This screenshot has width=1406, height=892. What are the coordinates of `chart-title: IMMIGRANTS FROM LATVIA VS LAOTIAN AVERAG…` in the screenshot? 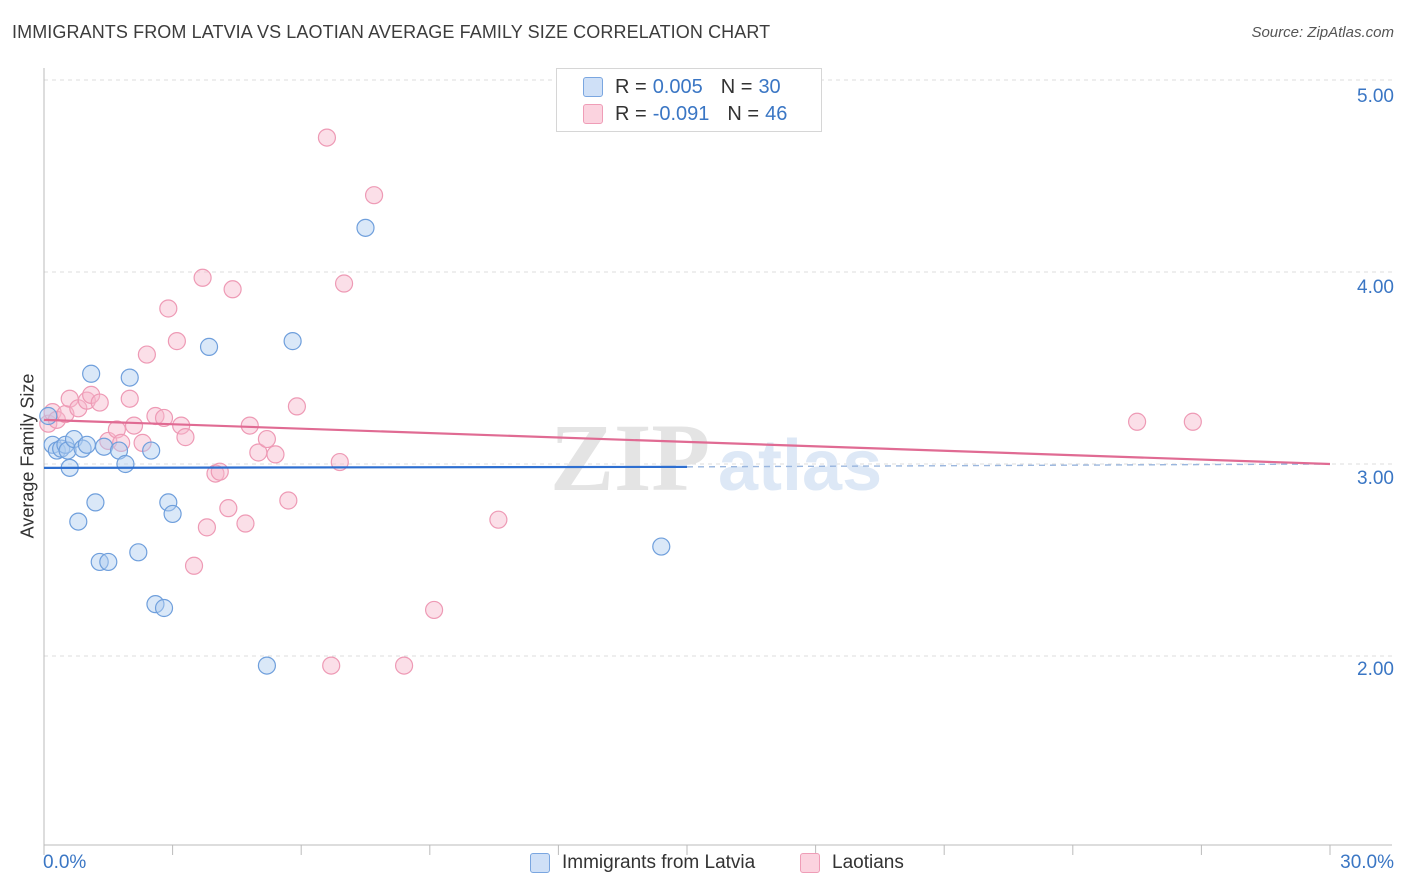 It's located at (391, 32).